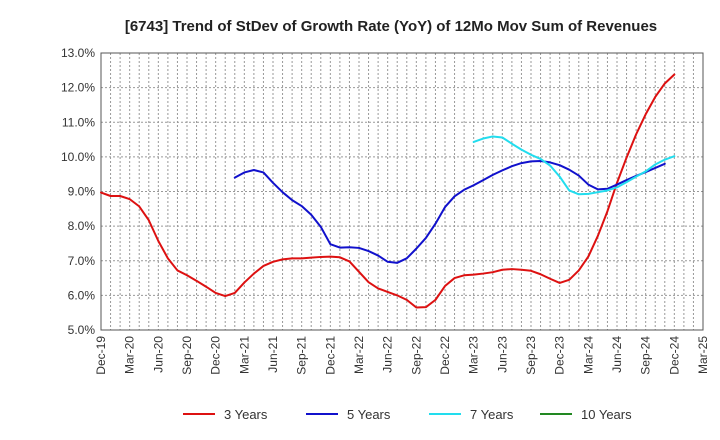  I want to click on x-tick-label: Mar-25, so click(703, 355).